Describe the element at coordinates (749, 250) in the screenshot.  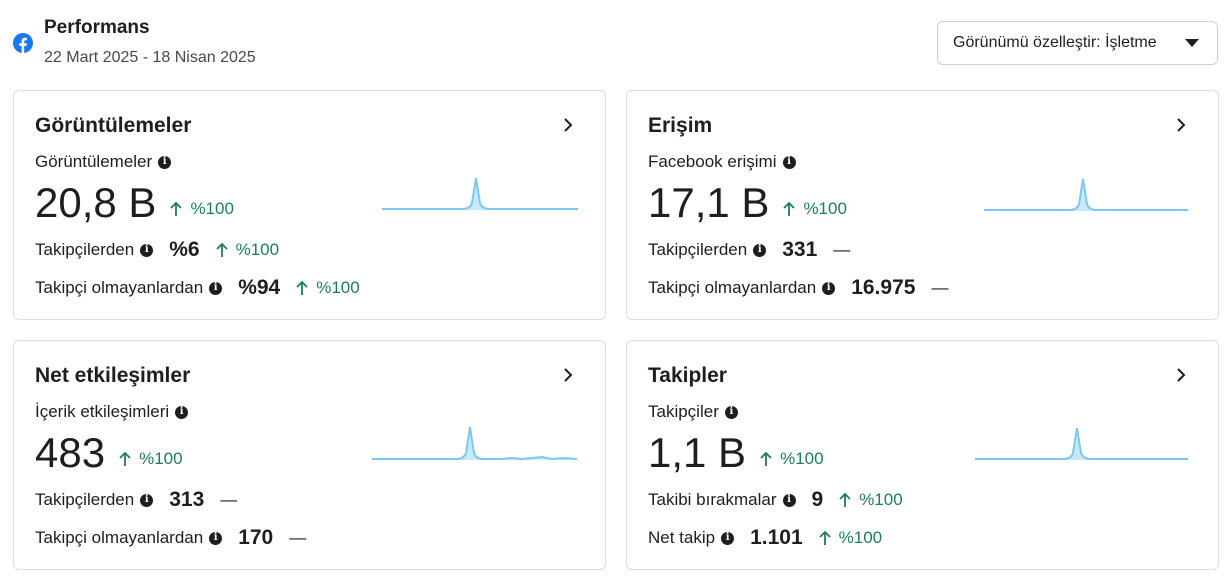
I see `breakdown-row: Takipçilerden i 331 —` at that location.